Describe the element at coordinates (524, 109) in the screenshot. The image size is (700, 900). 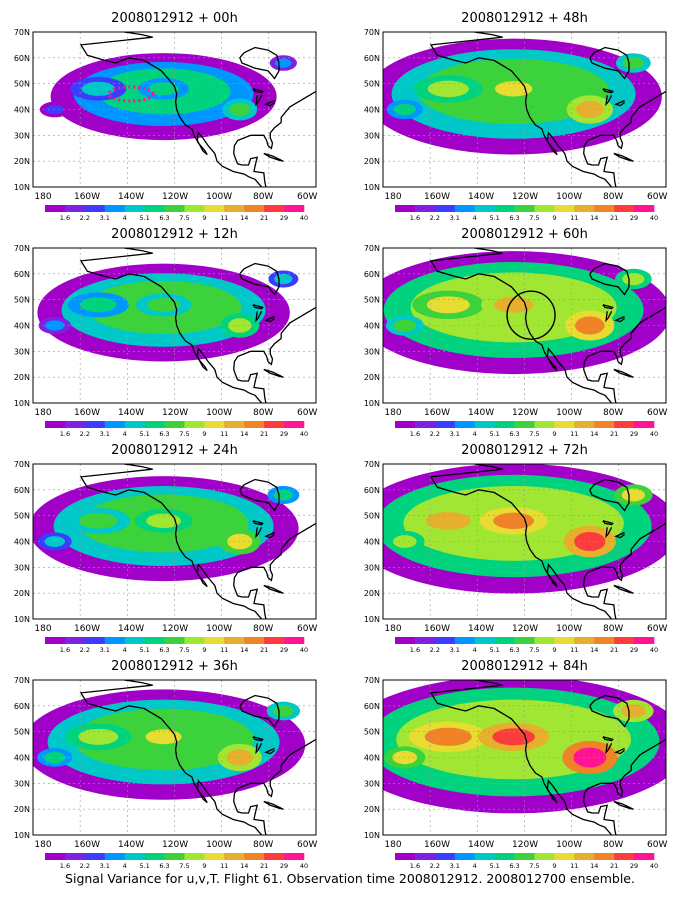
I see `variance-field` at that location.